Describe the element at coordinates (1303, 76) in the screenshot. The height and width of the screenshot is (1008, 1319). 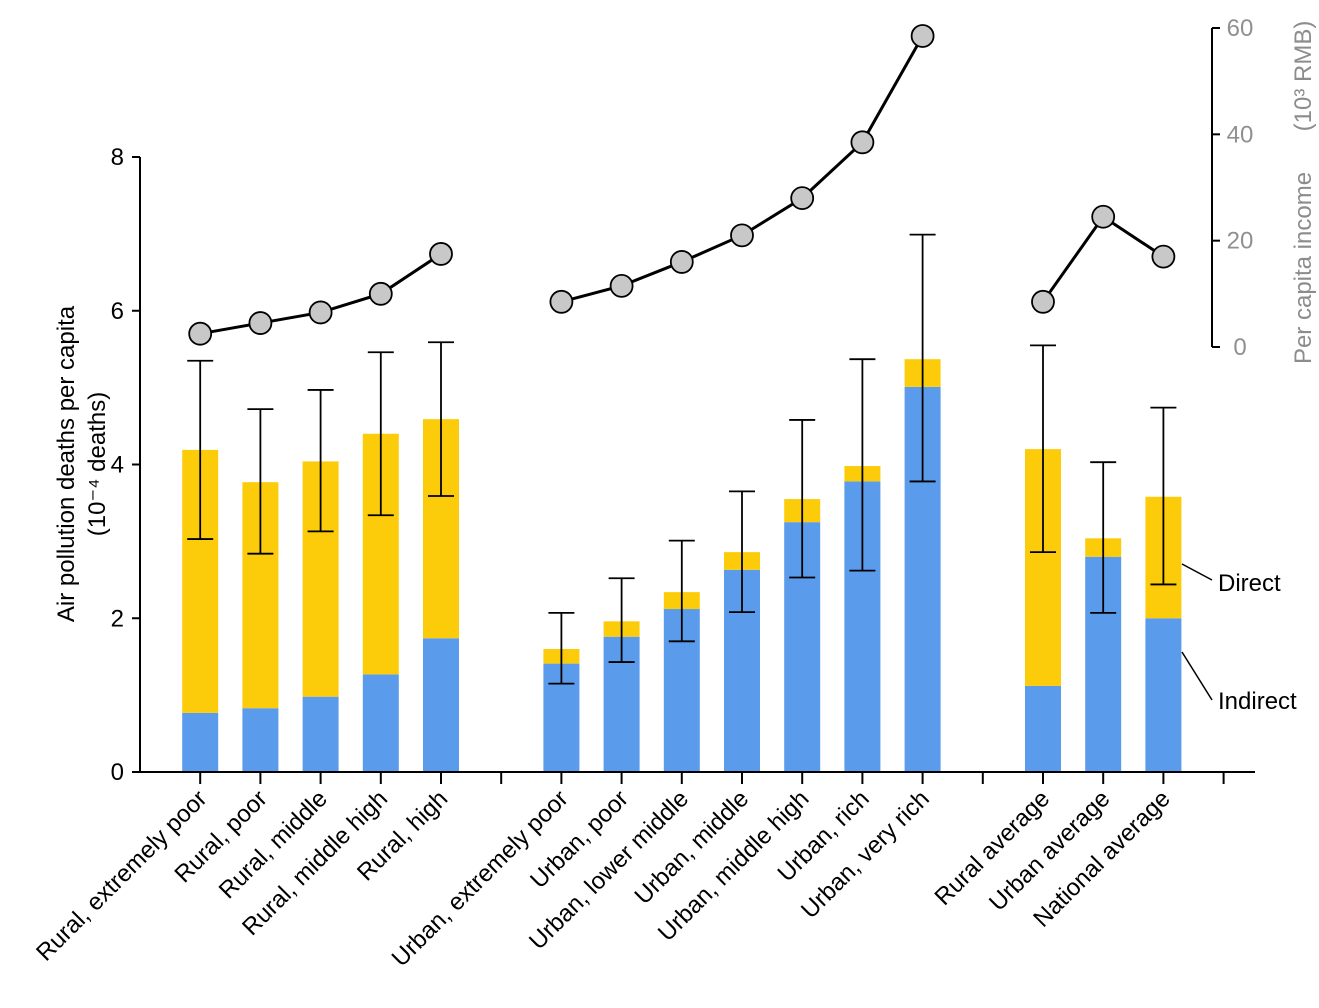
I see `right-axis-unit: (10³ RMB)` at that location.